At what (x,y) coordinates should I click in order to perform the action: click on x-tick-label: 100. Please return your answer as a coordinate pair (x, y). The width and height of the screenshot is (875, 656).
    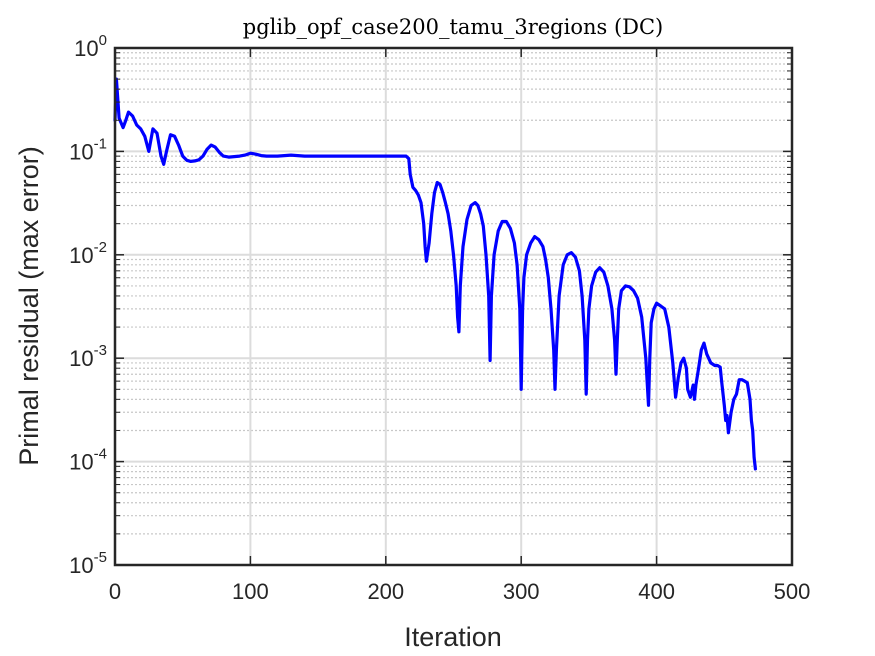
    Looking at the image, I should click on (250, 591).